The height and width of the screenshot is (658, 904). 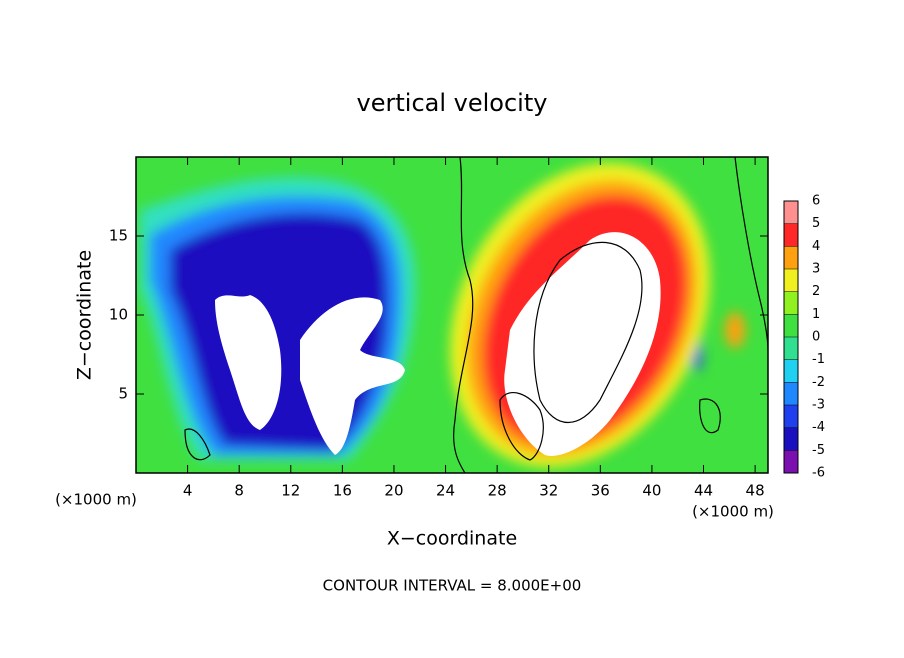 I want to click on x-tick-label: 24, so click(x=445, y=491).